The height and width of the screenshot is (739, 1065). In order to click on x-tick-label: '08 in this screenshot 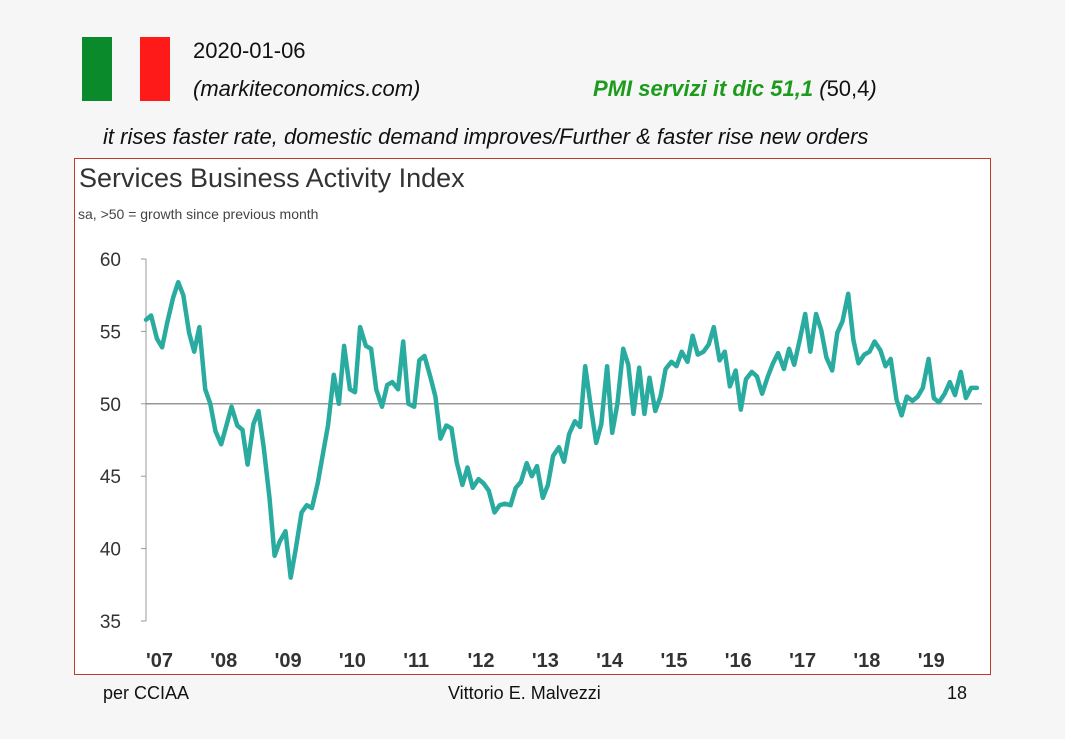, I will do `click(223, 661)`.